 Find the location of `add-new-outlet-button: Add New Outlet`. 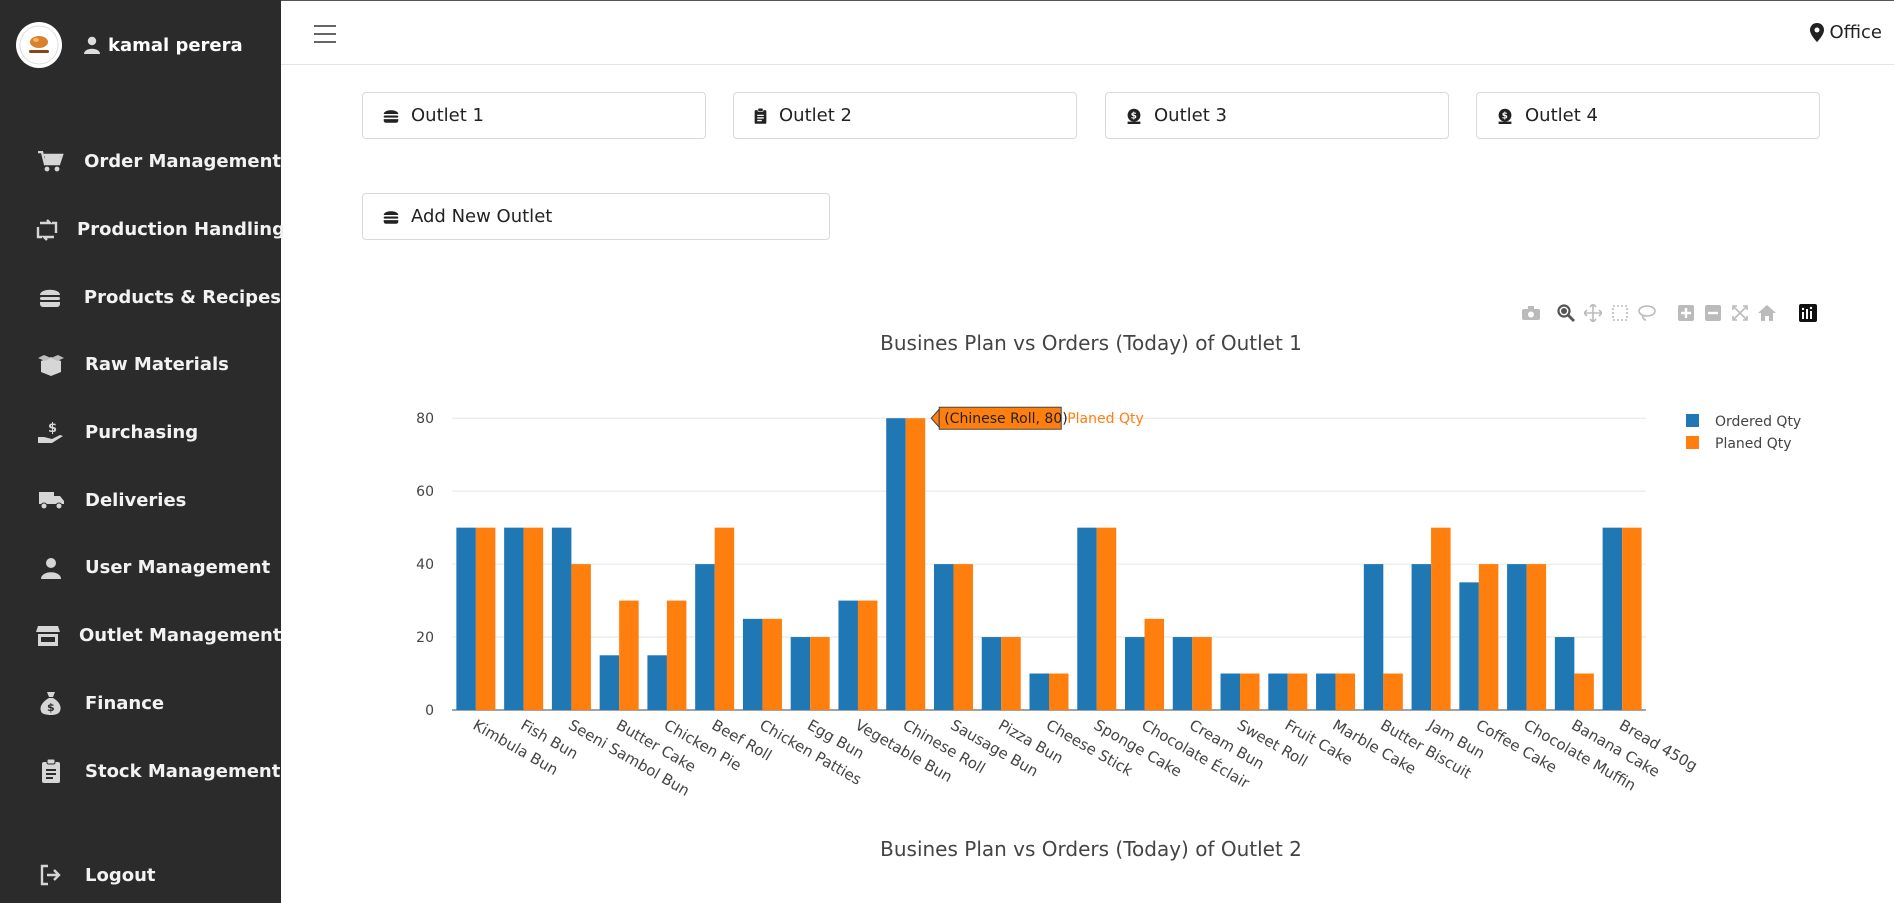

add-new-outlet-button: Add New Outlet is located at coordinates (596, 216).